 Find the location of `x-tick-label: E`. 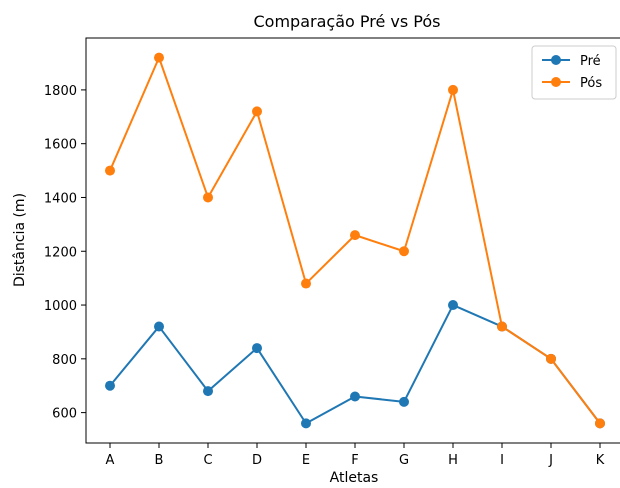

x-tick-label: E is located at coordinates (306, 460).